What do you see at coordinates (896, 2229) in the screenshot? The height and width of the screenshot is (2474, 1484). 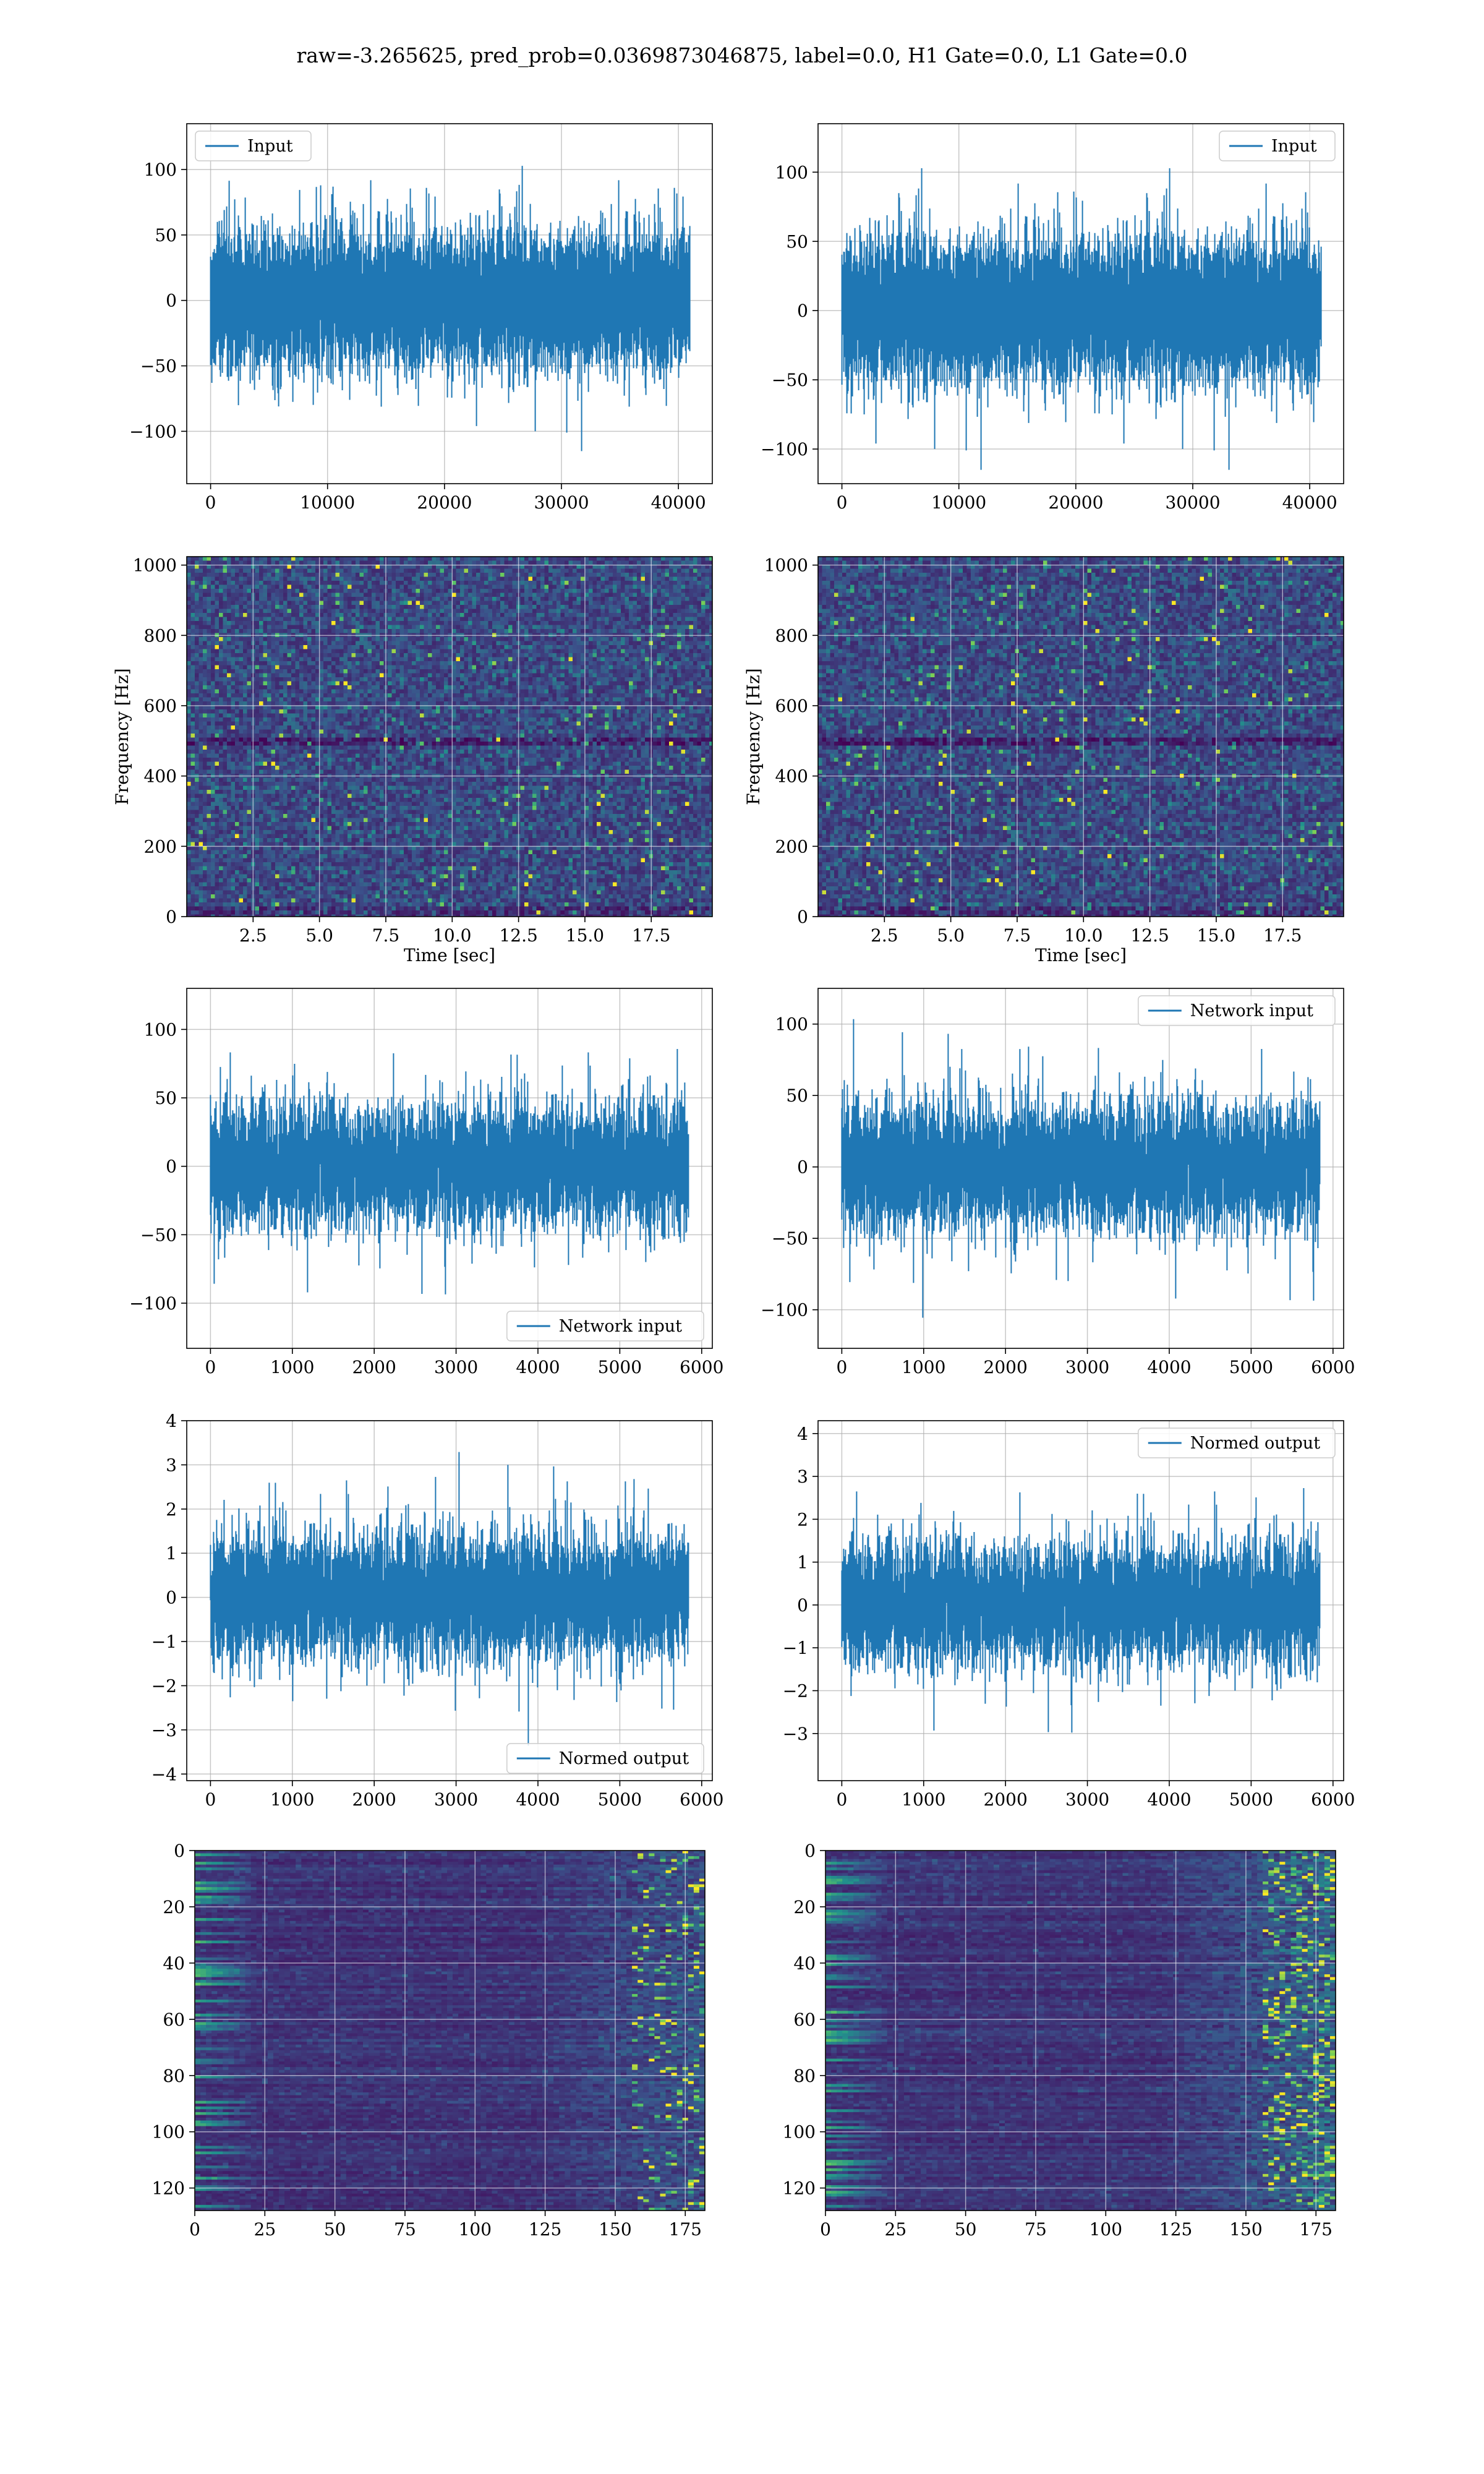 I see `x-tick-label: 25` at bounding box center [896, 2229].